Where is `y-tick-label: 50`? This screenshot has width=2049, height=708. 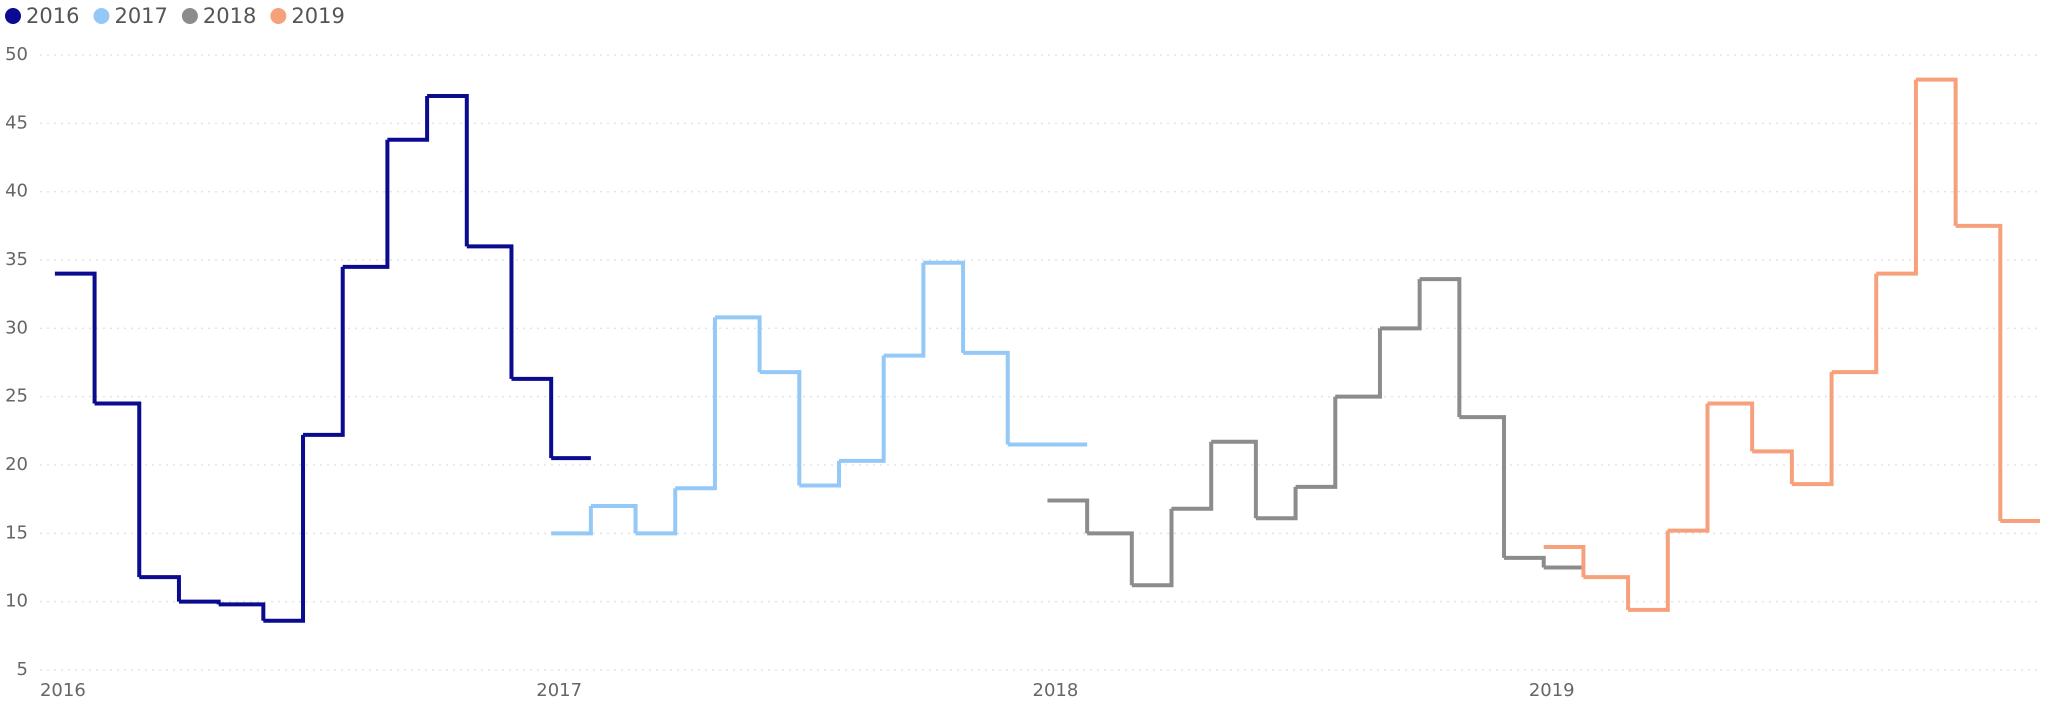
y-tick-label: 50 is located at coordinates (16, 54).